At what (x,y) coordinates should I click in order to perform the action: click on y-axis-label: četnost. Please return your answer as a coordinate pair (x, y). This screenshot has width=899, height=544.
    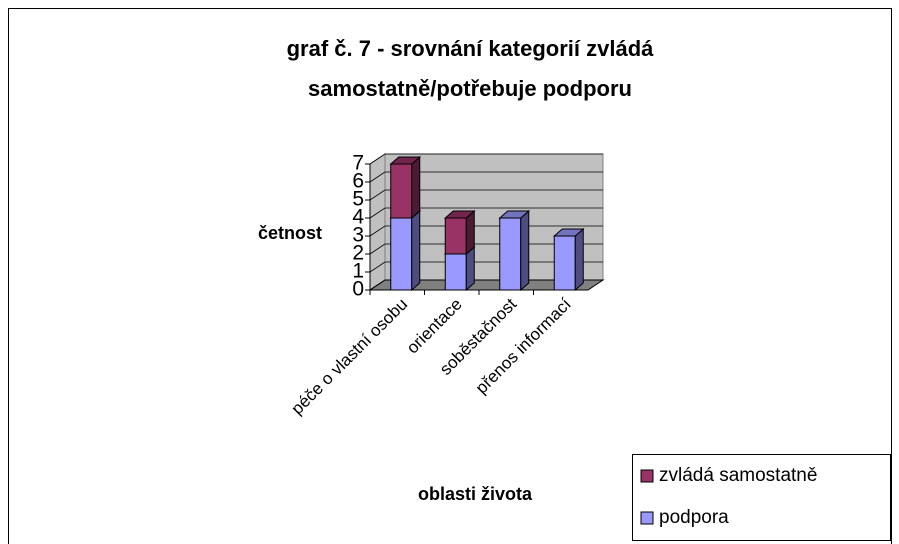
    Looking at the image, I should click on (290, 233).